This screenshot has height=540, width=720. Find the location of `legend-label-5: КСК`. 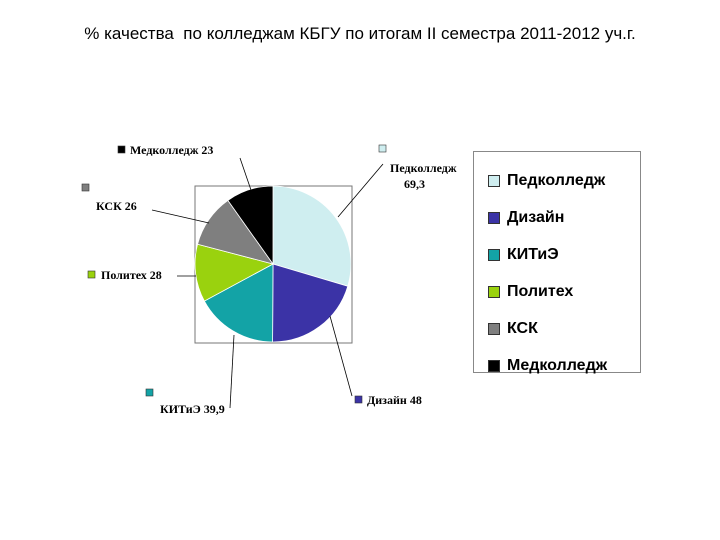

legend-label-5: КСК is located at coordinates (522, 328).